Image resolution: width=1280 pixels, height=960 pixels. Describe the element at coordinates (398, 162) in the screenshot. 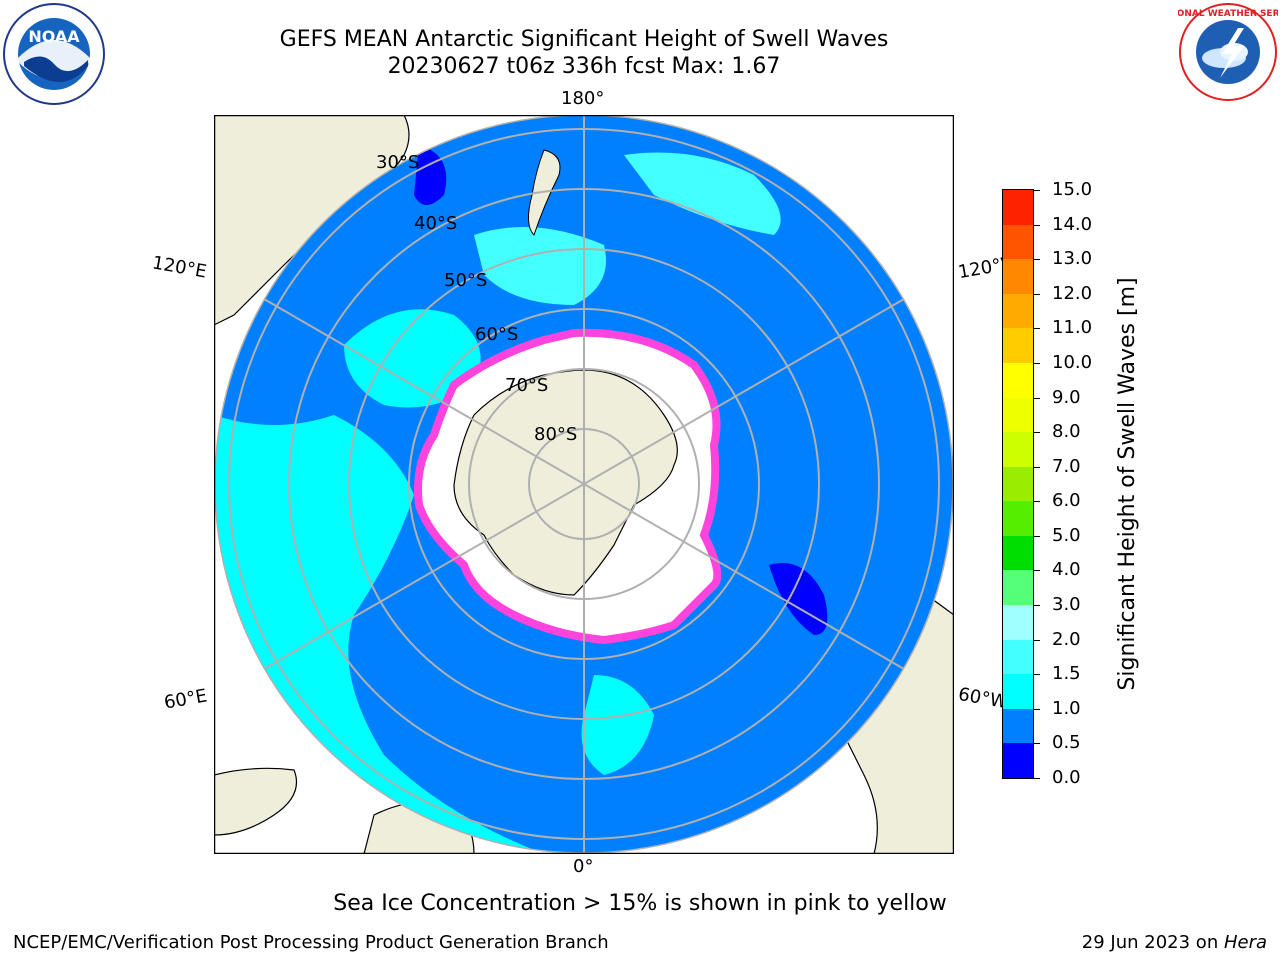

I see `lat-label-30s: 30°S` at that location.